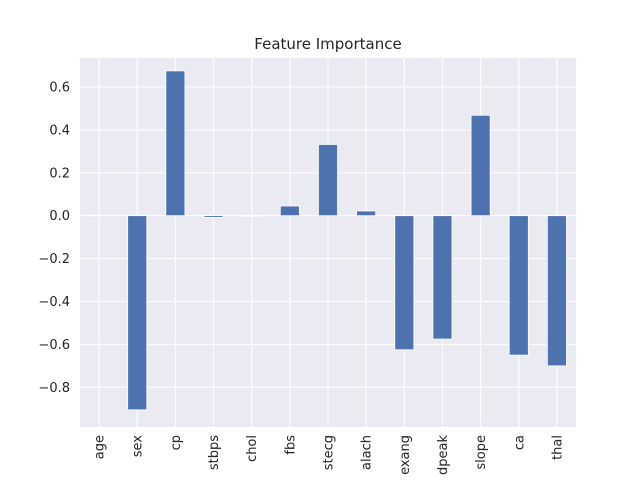 This screenshot has width=640, height=480. Describe the element at coordinates (252, 448) in the screenshot. I see `x-tick-label: chol` at that location.